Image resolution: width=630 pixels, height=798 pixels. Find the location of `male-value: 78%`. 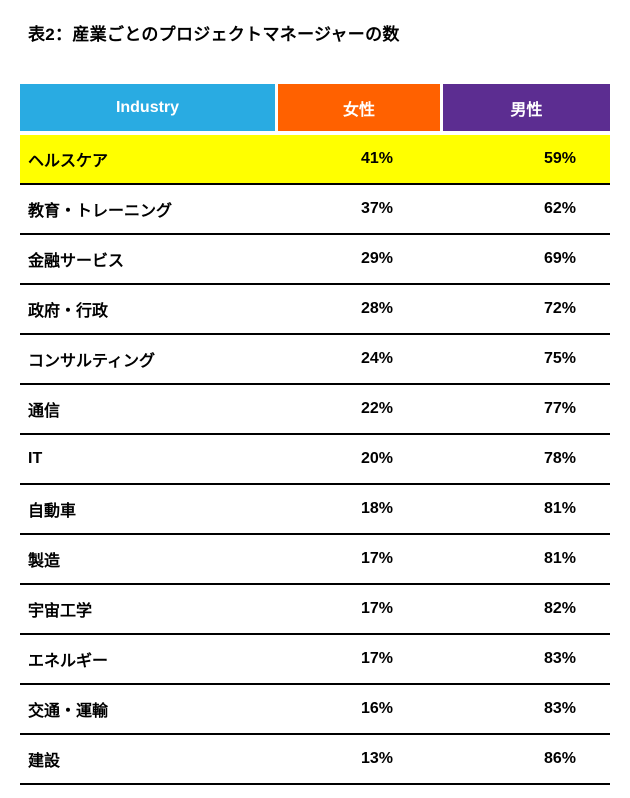

male-value: 78% is located at coordinates (559, 458).